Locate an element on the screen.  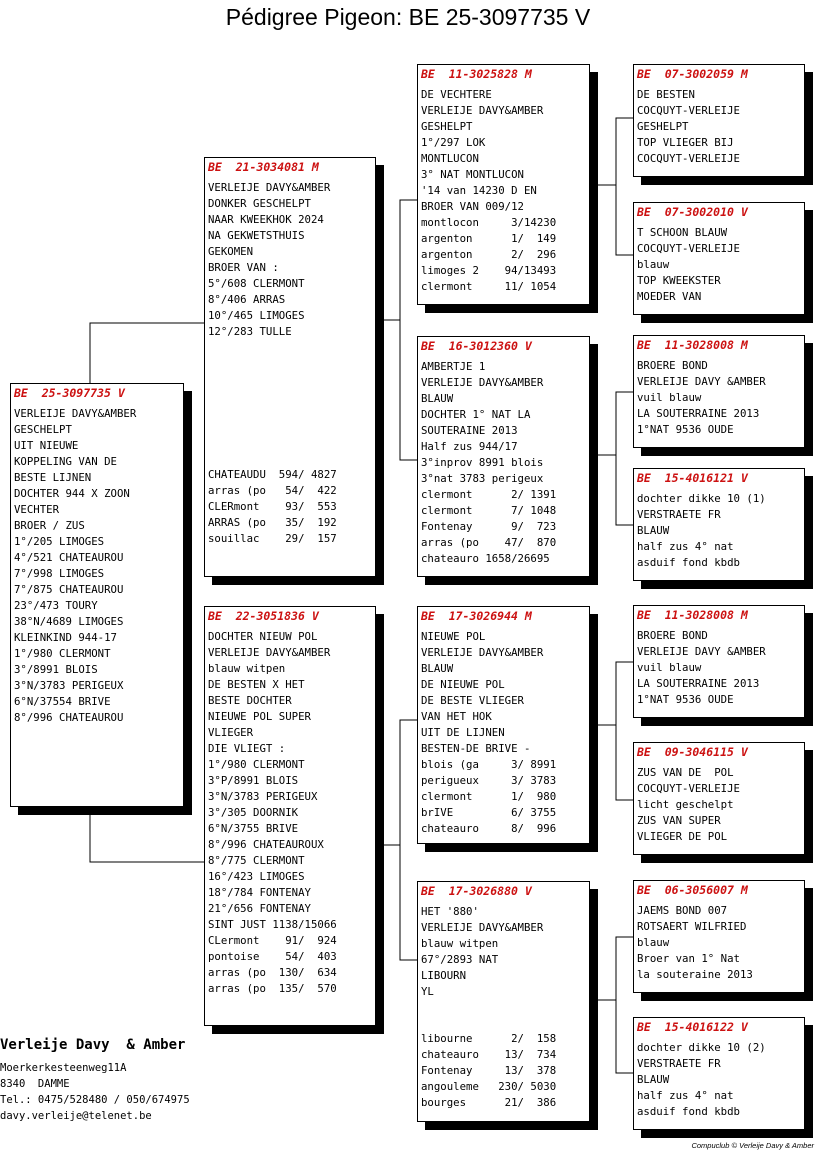
card-line: BLAUW is located at coordinates (653, 1079).